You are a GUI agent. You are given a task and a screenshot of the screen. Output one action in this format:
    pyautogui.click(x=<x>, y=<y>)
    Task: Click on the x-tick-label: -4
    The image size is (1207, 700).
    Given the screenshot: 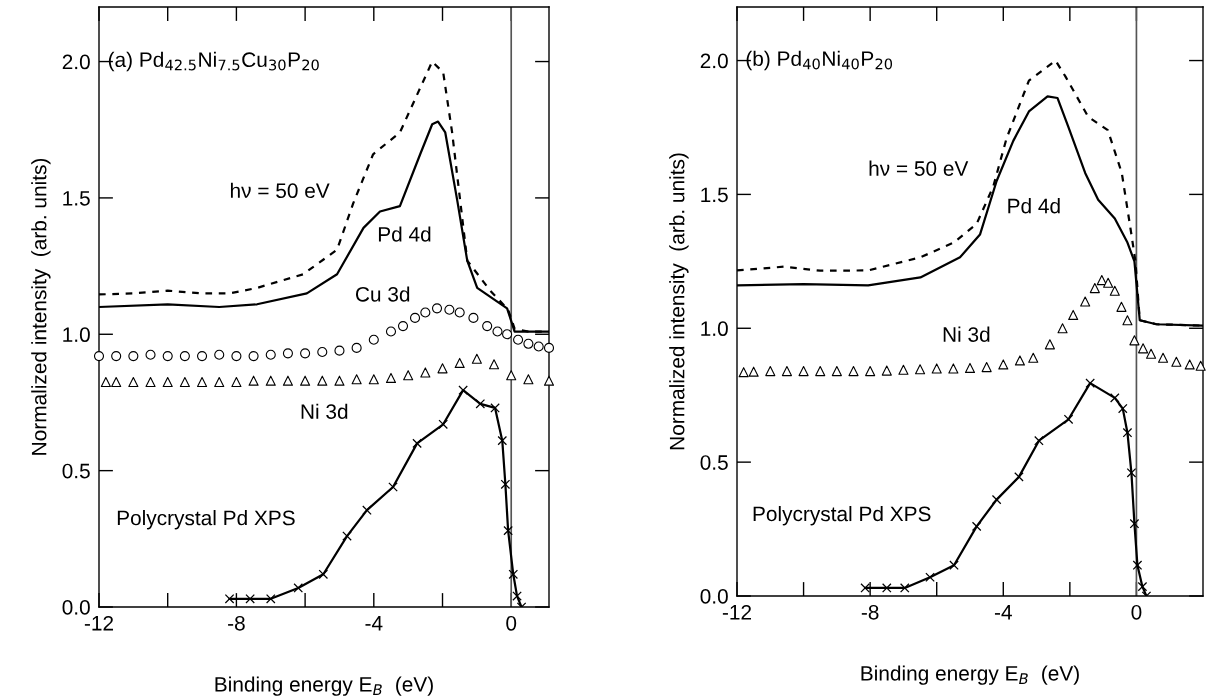 What is the action you would take?
    pyautogui.click(x=374, y=623)
    